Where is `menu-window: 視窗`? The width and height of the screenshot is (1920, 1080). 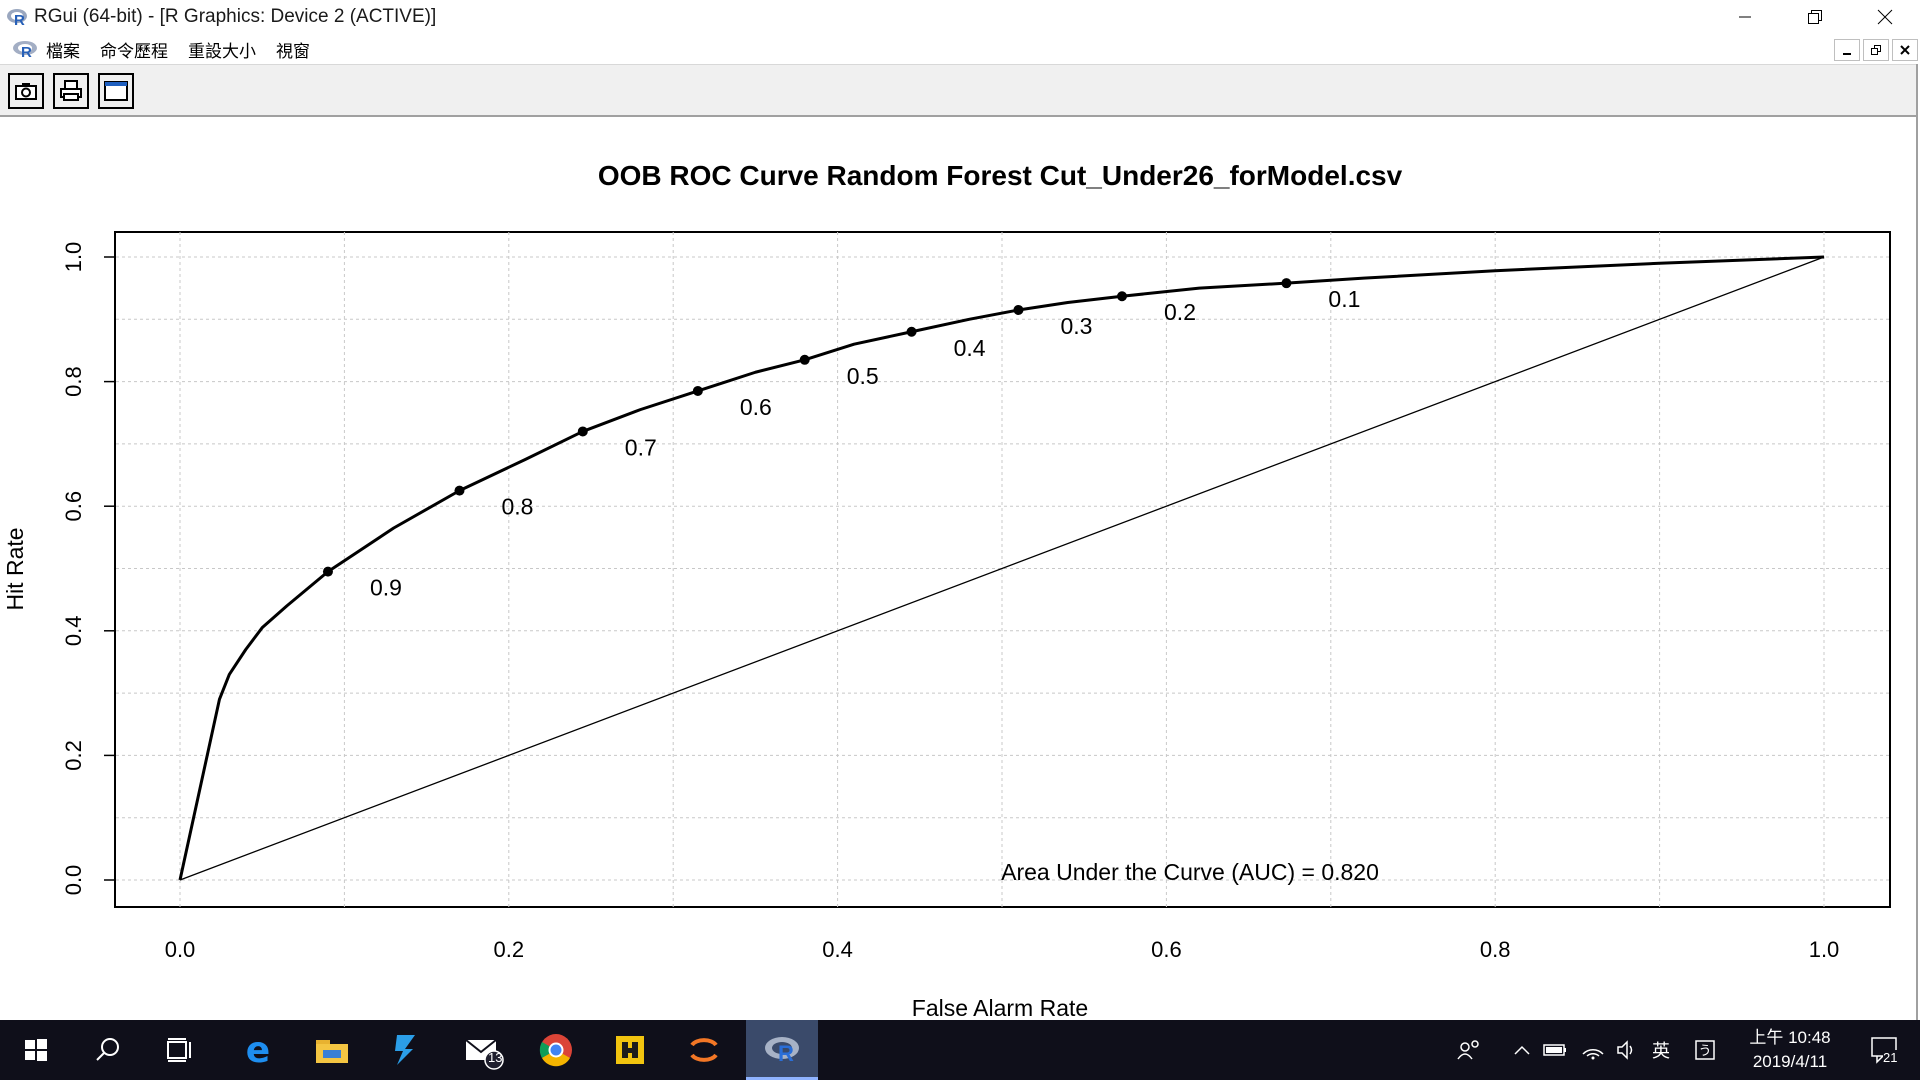 menu-window: 視窗 is located at coordinates (293, 51).